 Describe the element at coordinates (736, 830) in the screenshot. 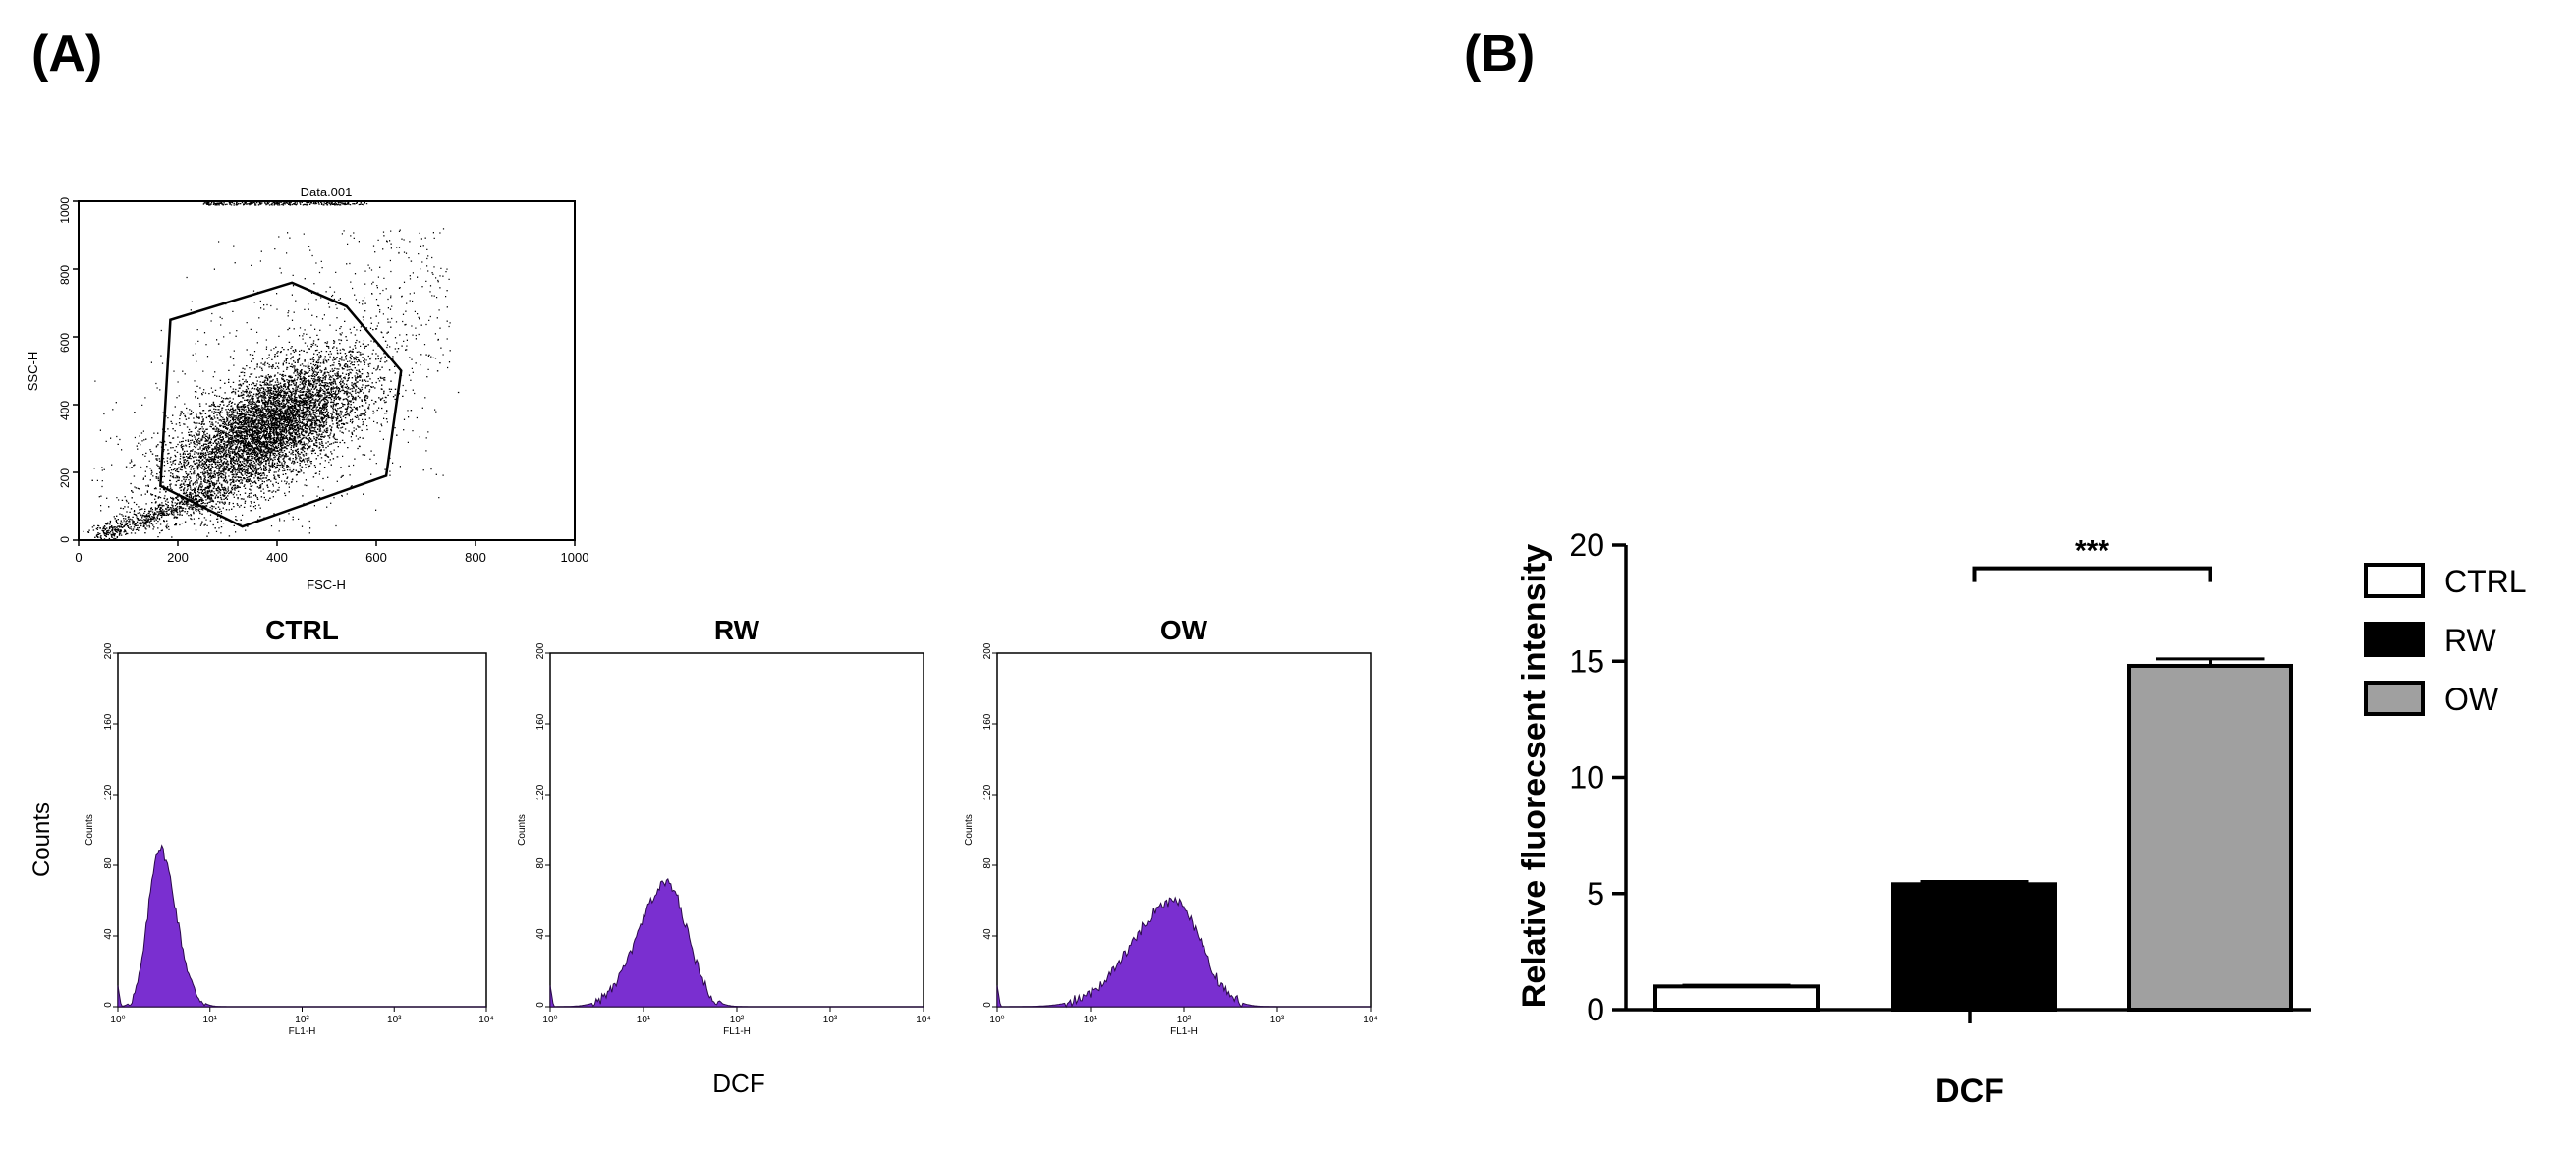

I see `histogram-frame` at that location.